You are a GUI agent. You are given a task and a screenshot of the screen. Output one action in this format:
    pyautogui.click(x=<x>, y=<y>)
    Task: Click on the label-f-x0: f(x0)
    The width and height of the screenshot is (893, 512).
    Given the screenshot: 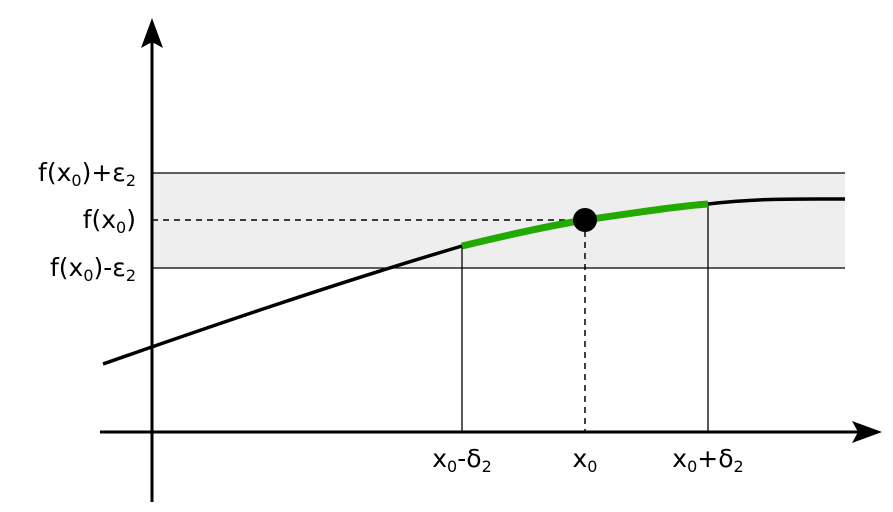 What is the action you would take?
    pyautogui.click(x=109, y=221)
    